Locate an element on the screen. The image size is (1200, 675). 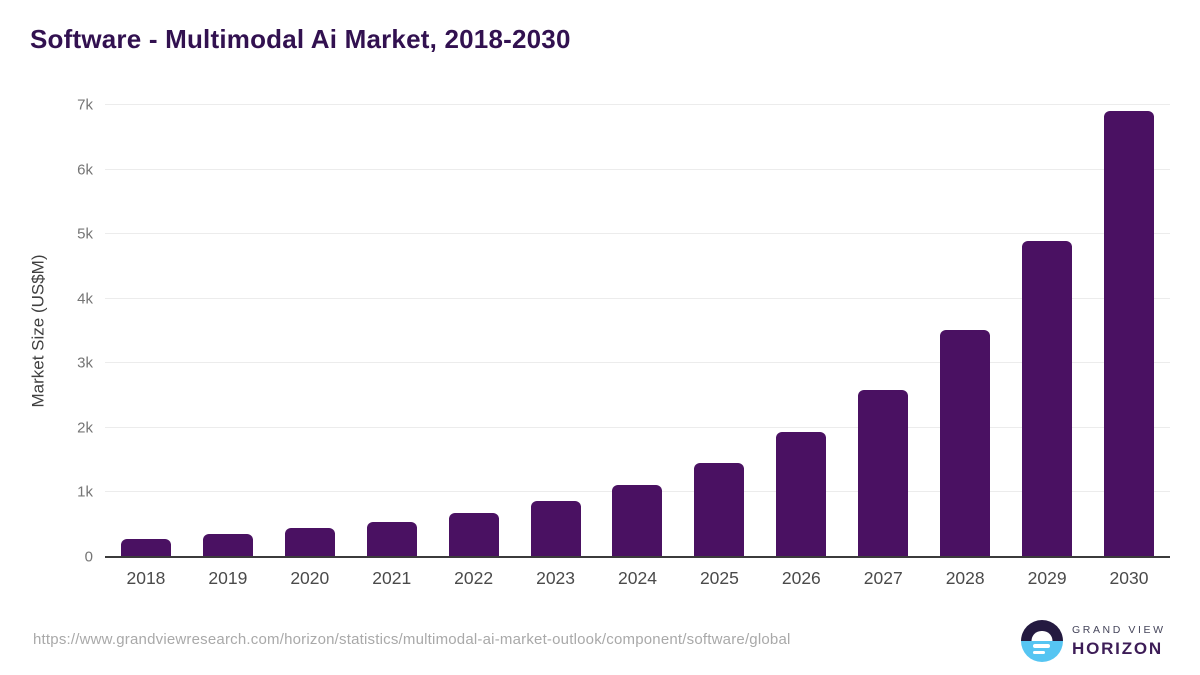
y-tick-label-7k: 7k is located at coordinates (85, 105).